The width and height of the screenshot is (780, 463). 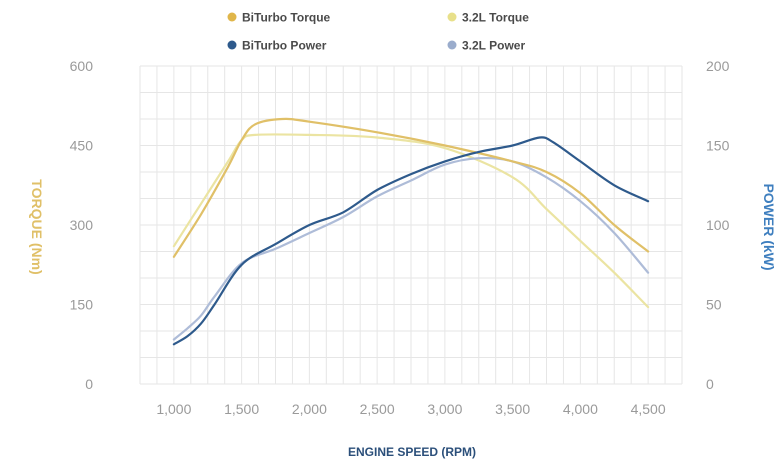 I want to click on y-right-tick-label: 100, so click(x=718, y=225).